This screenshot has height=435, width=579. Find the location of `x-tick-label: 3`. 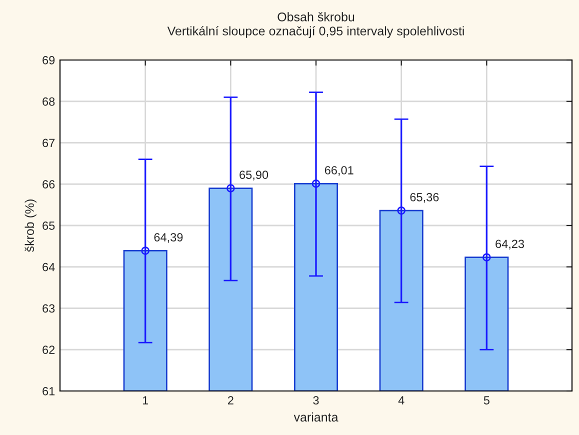

x-tick-label: 3 is located at coordinates (316, 400).